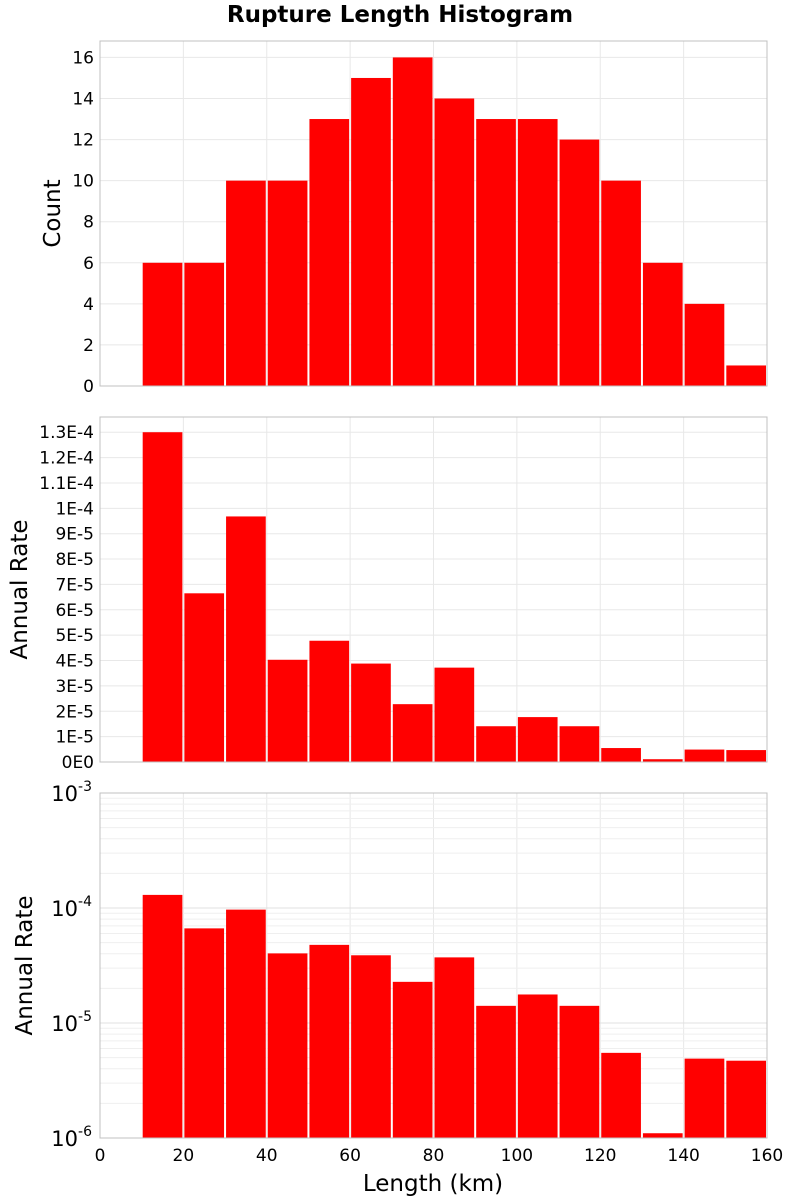  Describe the element at coordinates (767, 1156) in the screenshot. I see `x-tick-label: 160` at that location.